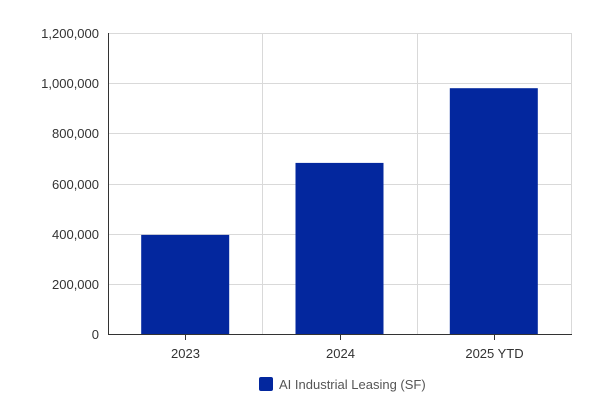 The image size is (600, 413). Describe the element at coordinates (266, 384) in the screenshot. I see `legend-swatch` at that location.